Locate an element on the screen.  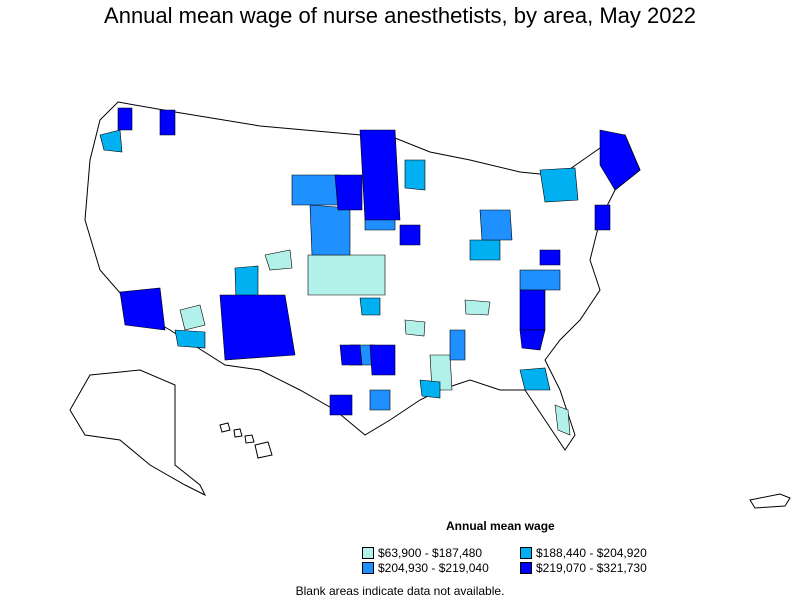
legend-item-third: $204,930 - $219,040 is located at coordinates (425, 568).